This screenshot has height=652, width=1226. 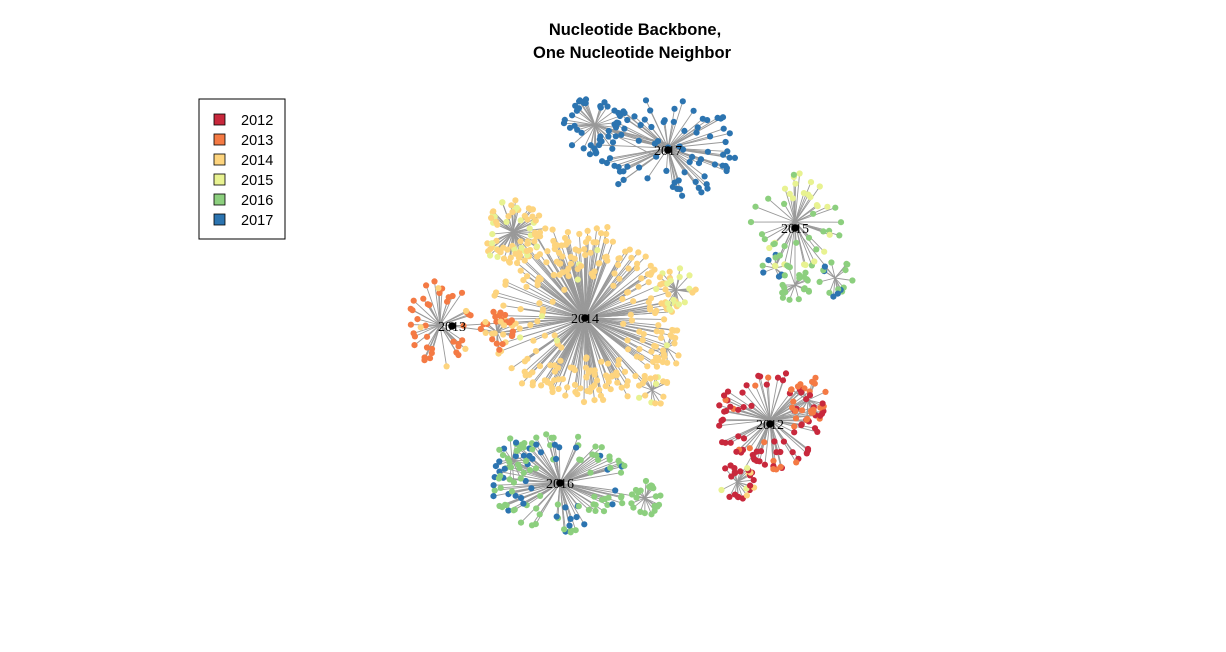 I want to click on legend-item-3: 2015, so click(x=243, y=181).